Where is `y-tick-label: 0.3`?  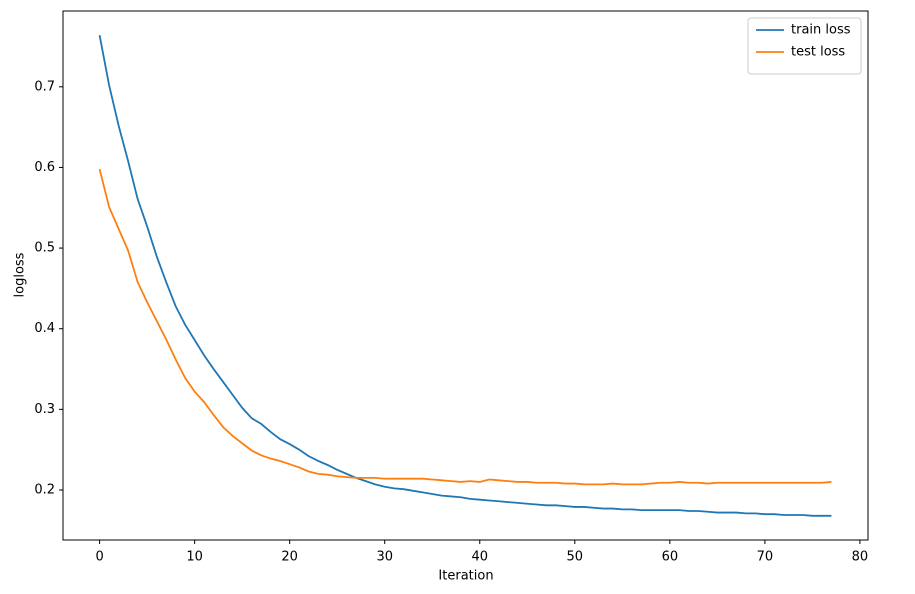
y-tick-label: 0.3 is located at coordinates (44, 409).